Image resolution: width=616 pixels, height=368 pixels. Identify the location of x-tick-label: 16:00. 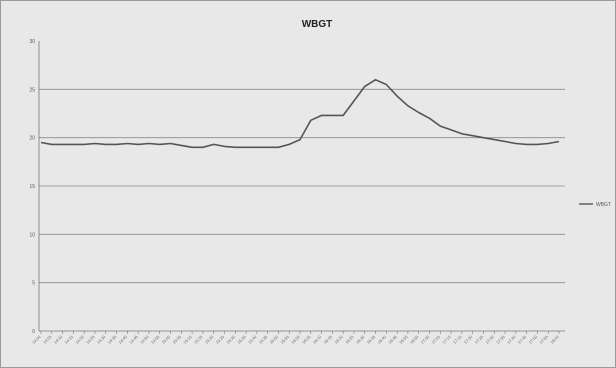
(295, 339).